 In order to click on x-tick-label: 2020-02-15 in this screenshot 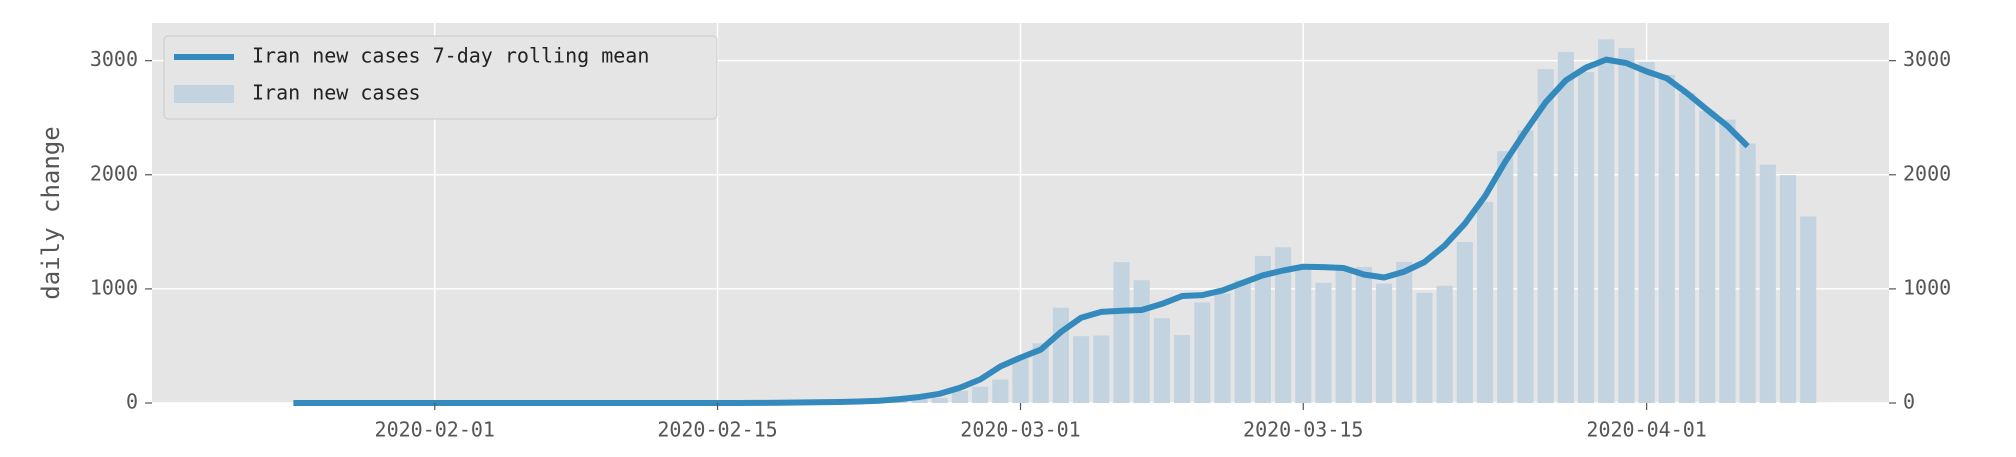, I will do `click(717, 430)`.